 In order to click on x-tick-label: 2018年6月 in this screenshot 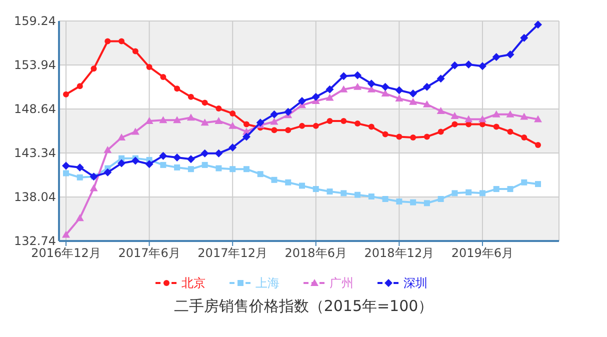, I will do `click(315, 253)`.